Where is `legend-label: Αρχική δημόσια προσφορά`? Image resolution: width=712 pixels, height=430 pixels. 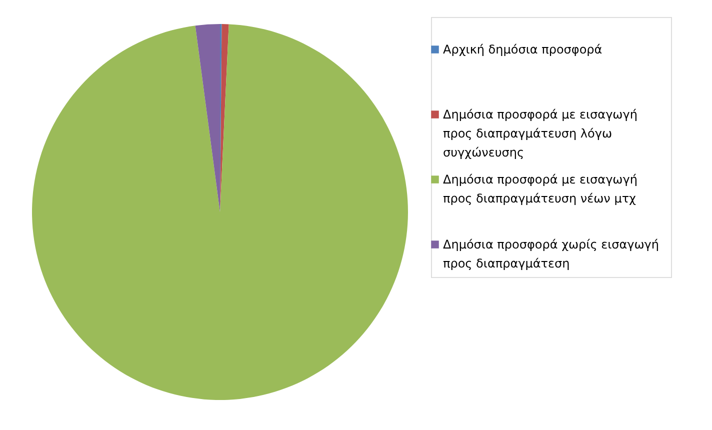 legend-label: Αρχική δημόσια προσφορά is located at coordinates (522, 49).